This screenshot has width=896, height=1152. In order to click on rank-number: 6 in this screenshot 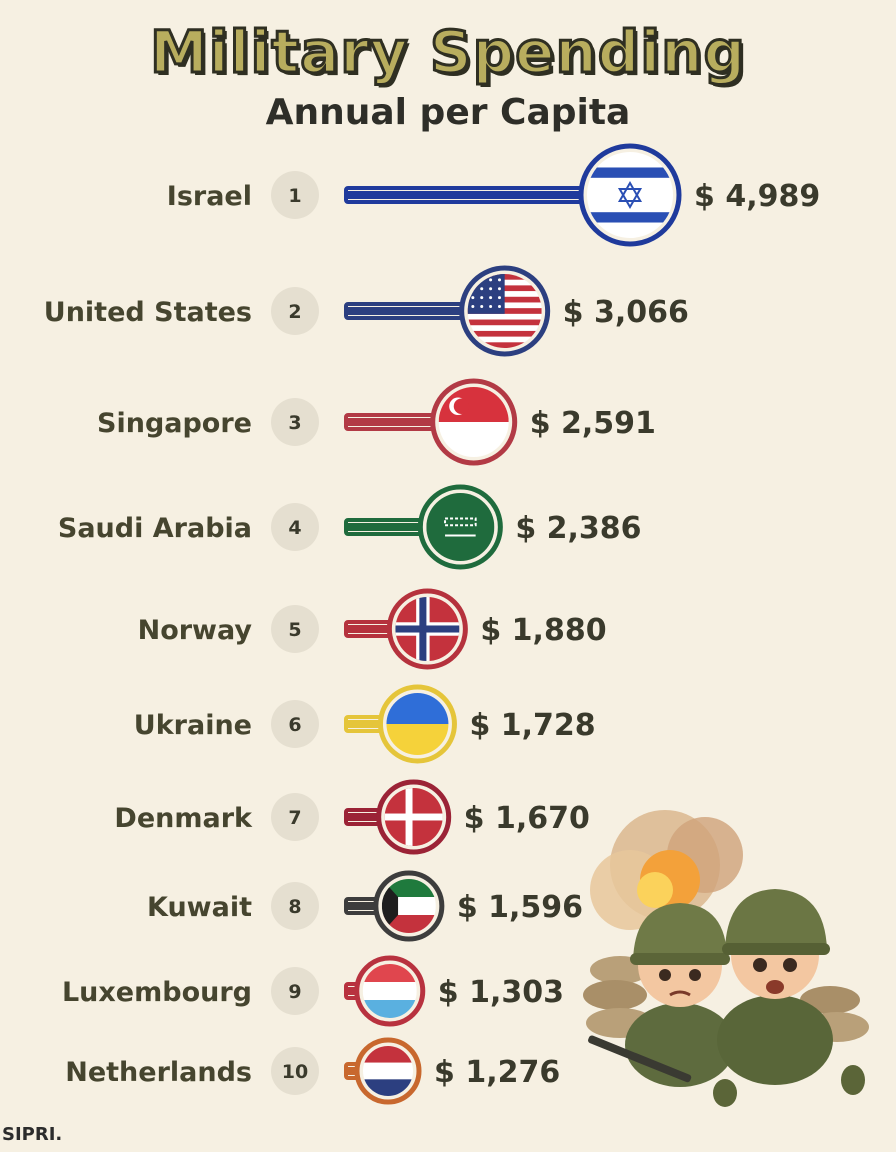, I will do `click(294, 725)`.